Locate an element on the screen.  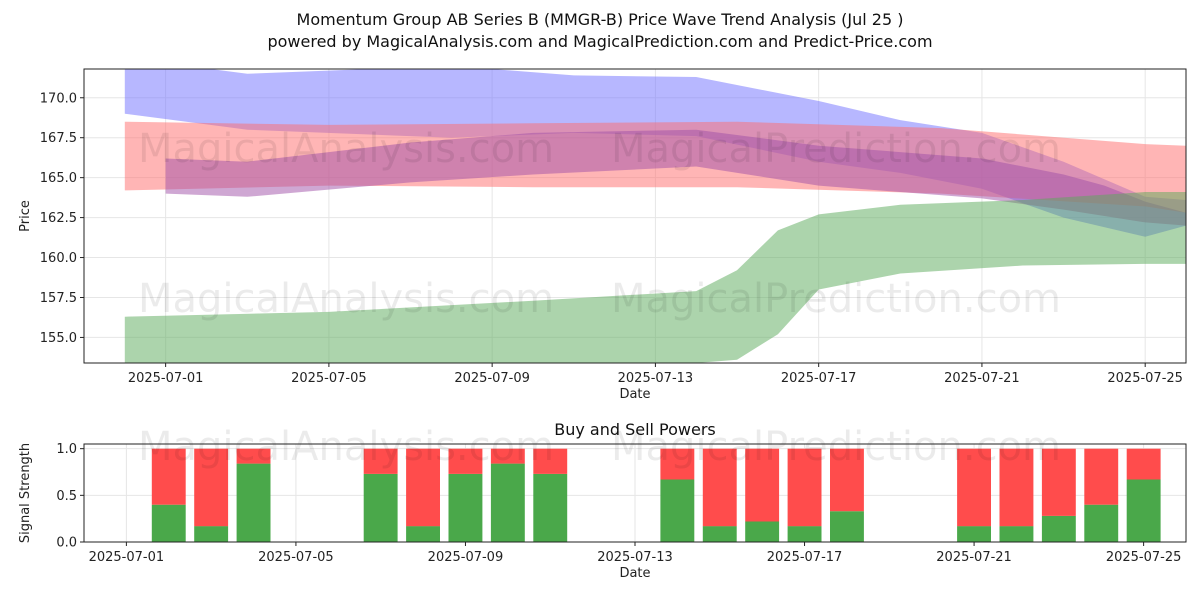
power-watermark: MagicalAnalysis.com is located at coordinates (346, 447).